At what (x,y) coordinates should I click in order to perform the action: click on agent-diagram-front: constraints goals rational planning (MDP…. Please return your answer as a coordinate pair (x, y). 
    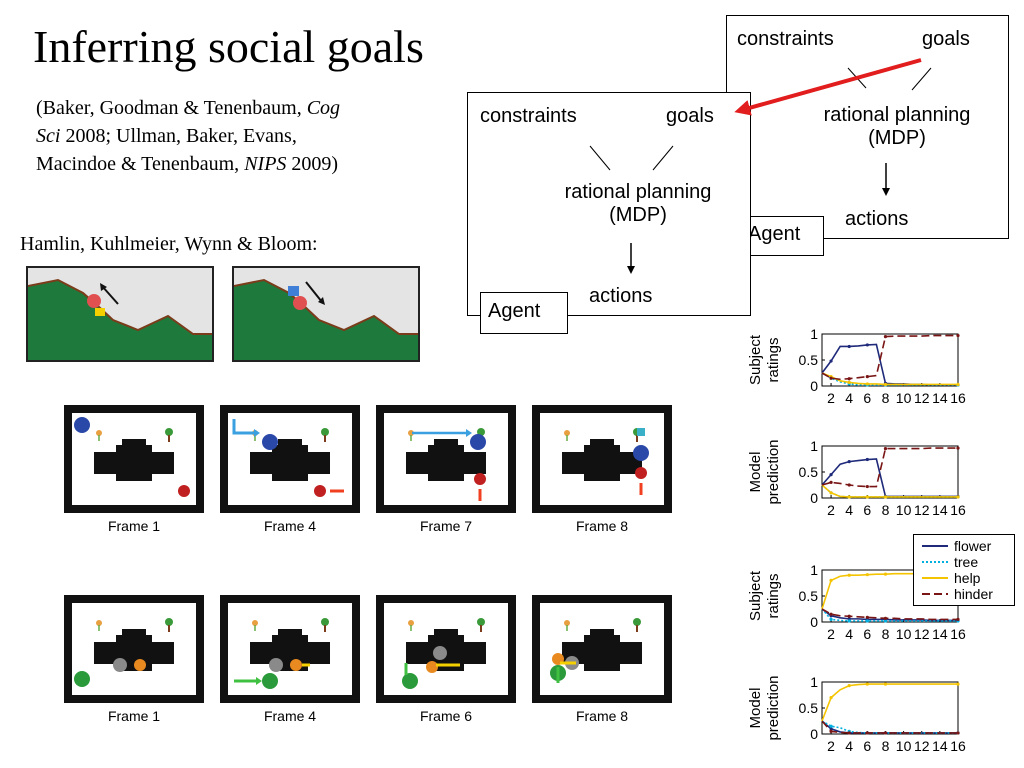
    Looking at the image, I should click on (609, 204).